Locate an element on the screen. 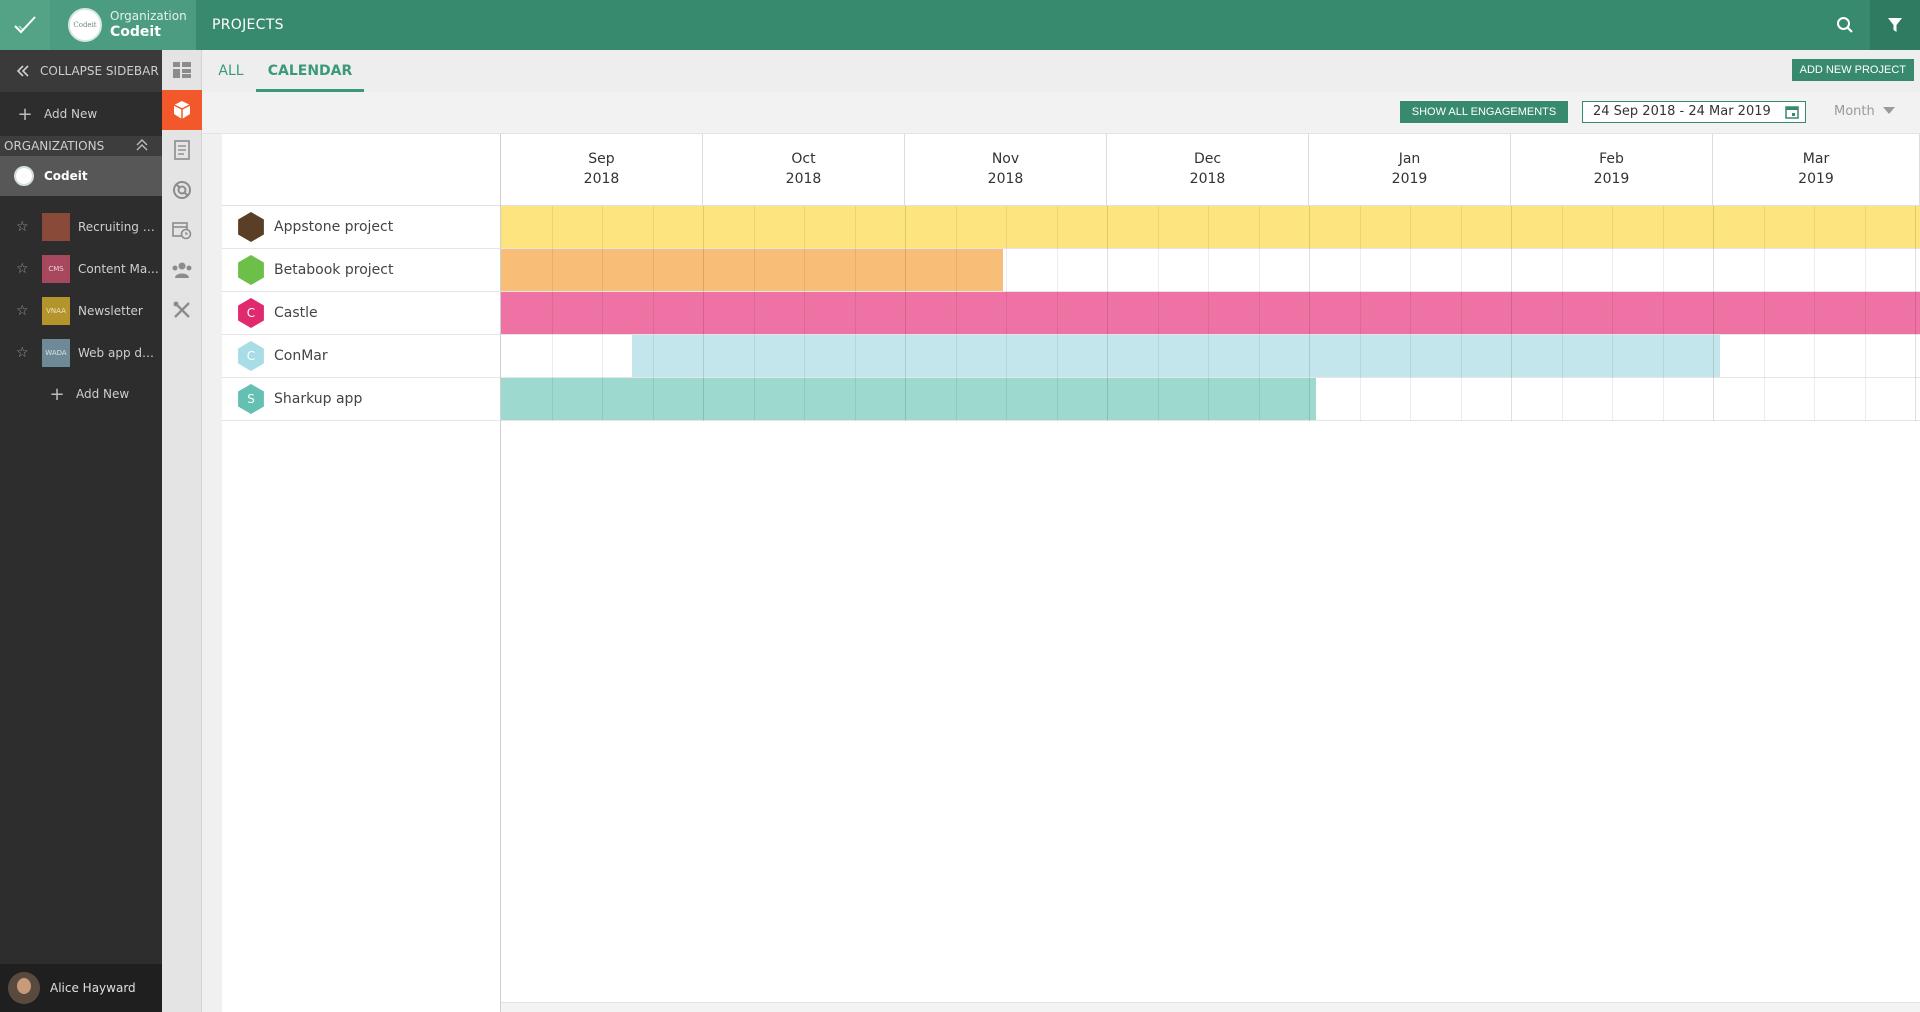 The image size is (1920, 1012). rail-team is located at coordinates (182, 270).